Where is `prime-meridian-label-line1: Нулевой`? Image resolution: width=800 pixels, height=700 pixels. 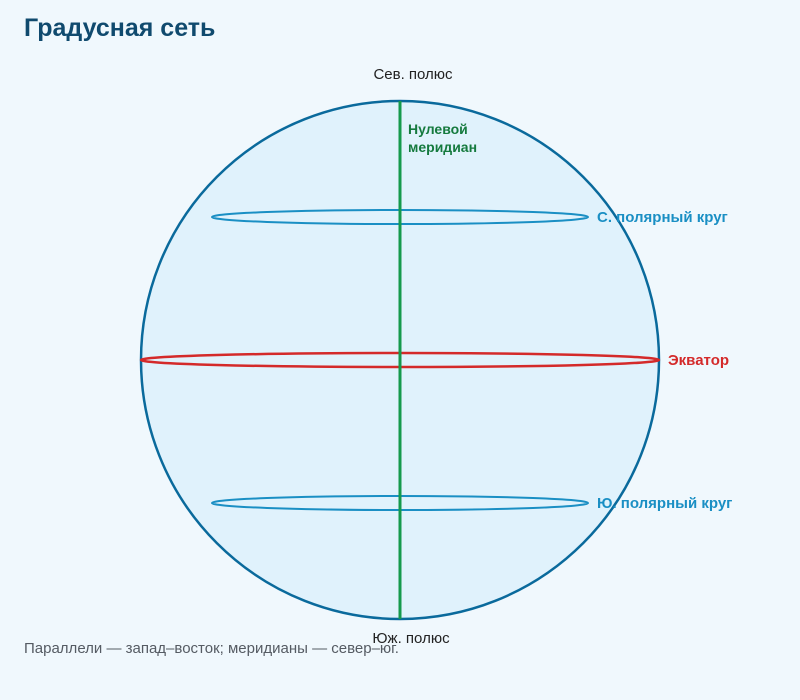 prime-meridian-label-line1: Нулевой is located at coordinates (438, 129).